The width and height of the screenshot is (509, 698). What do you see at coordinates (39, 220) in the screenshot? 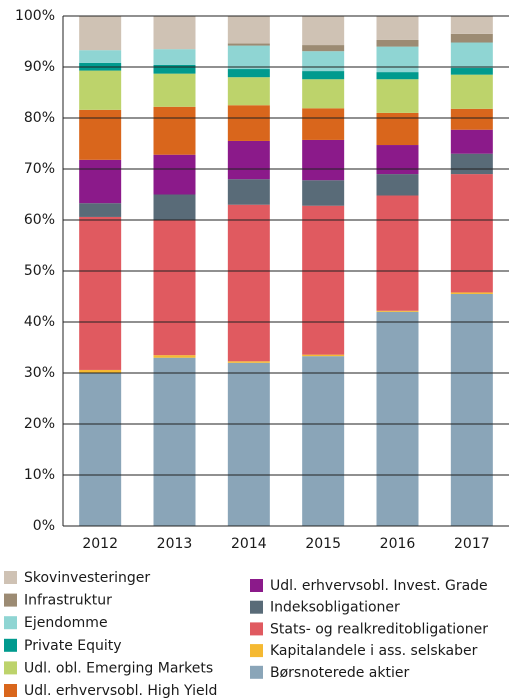
I see `y-tick-label: 60%` at bounding box center [39, 220].